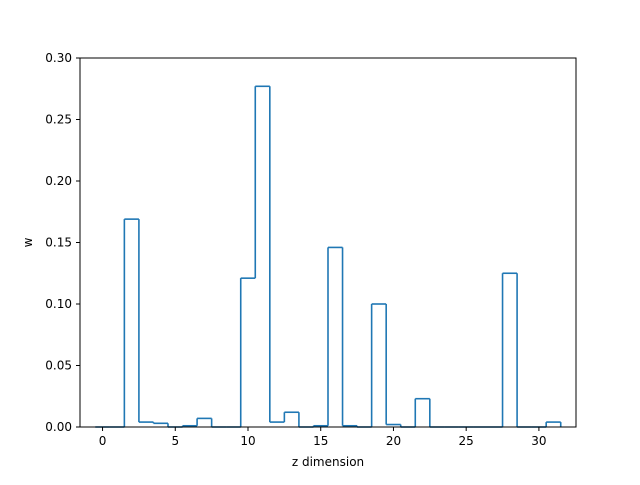  Describe the element at coordinates (538, 441) in the screenshot. I see `x-tick-label: 30` at that location.